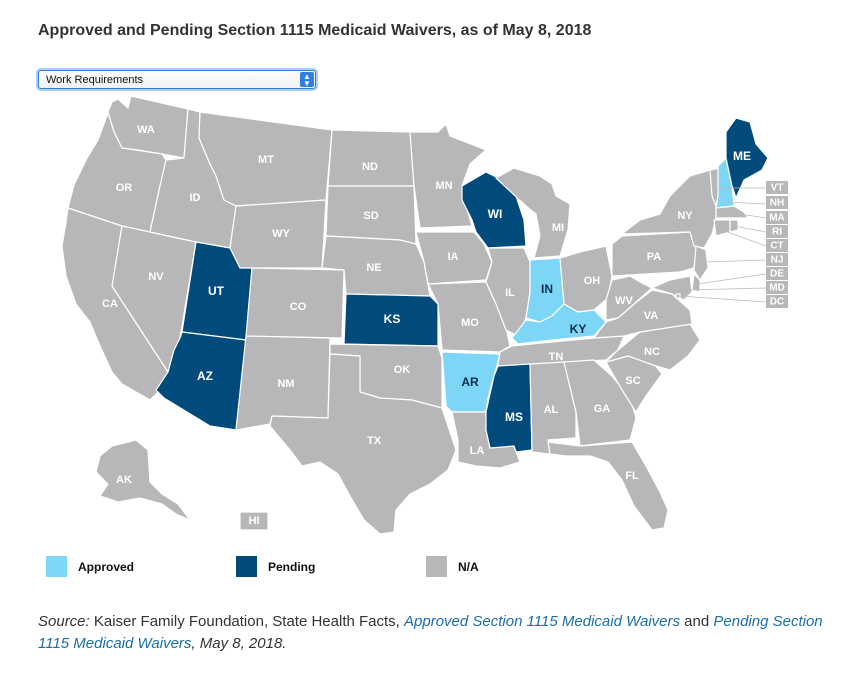 Image resolution: width=864 pixels, height=678 pixels. I want to click on label-WI: WI, so click(495, 214).